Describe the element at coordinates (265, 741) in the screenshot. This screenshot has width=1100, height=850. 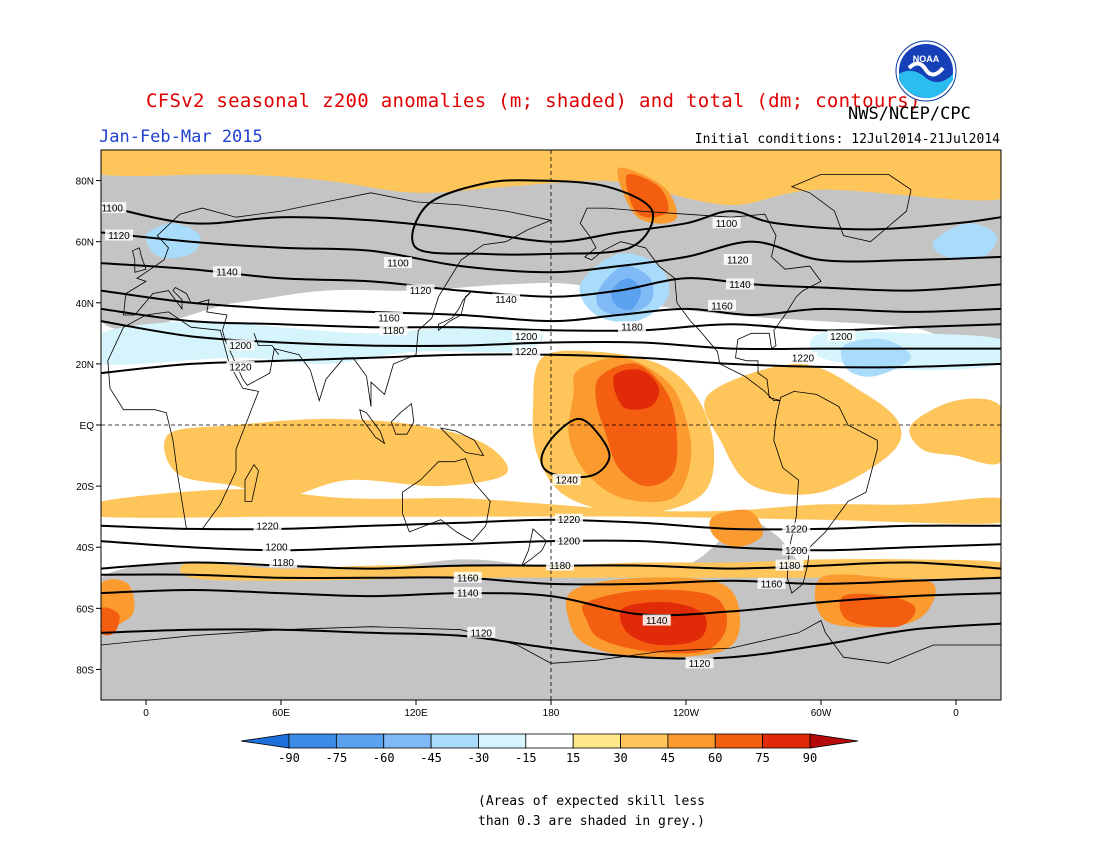
I see `colorbar-min-arrow` at that location.